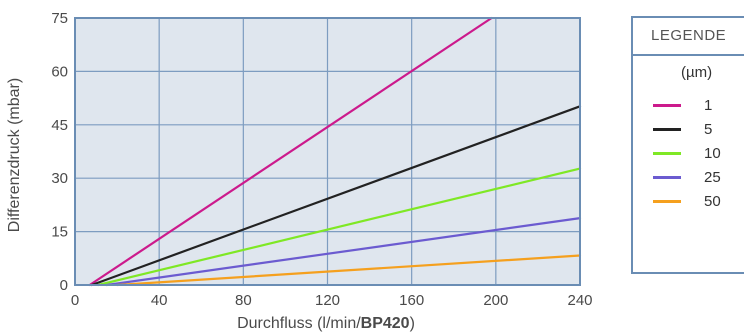  What do you see at coordinates (688, 202) in the screenshot?
I see `legend-item: 50` at bounding box center [688, 202].